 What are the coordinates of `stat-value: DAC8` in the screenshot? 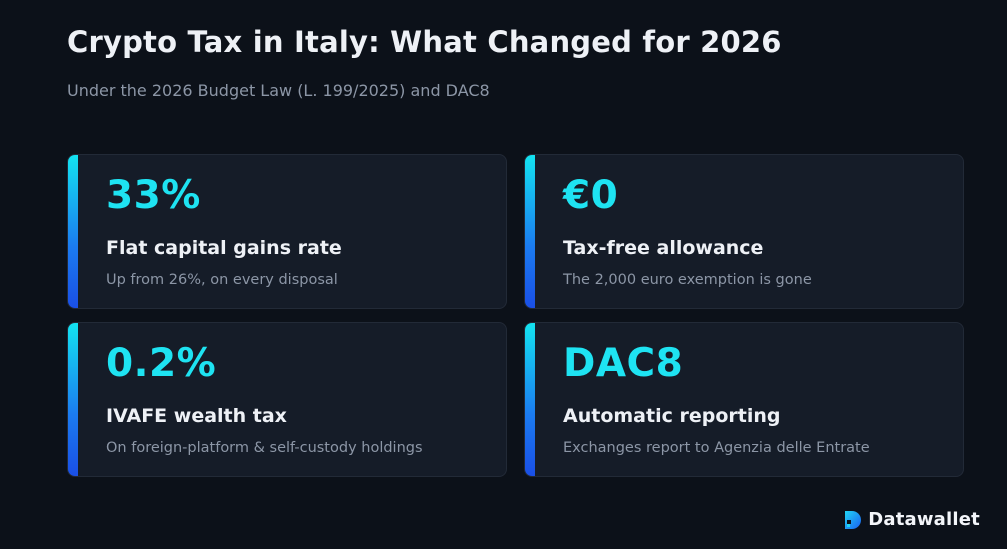 It's located at (623, 363).